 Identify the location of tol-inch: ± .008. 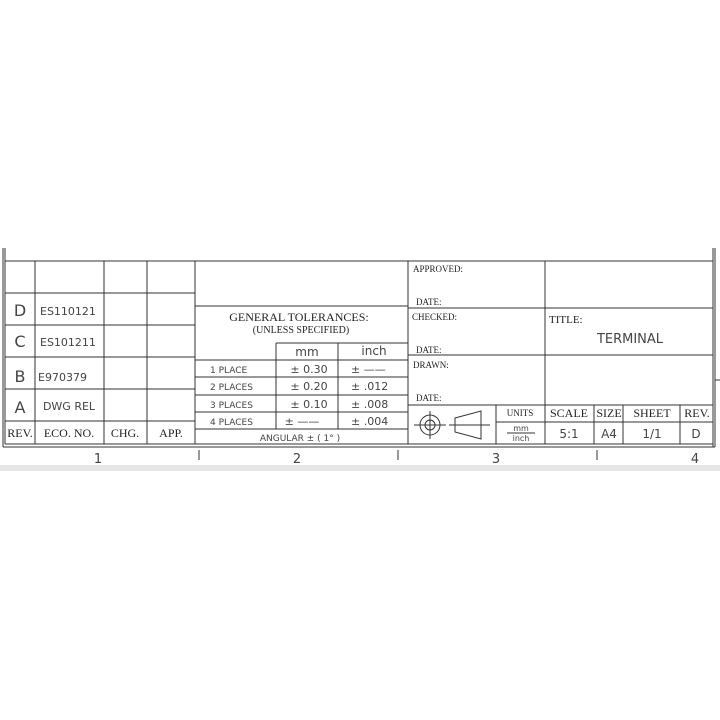
(369, 404).